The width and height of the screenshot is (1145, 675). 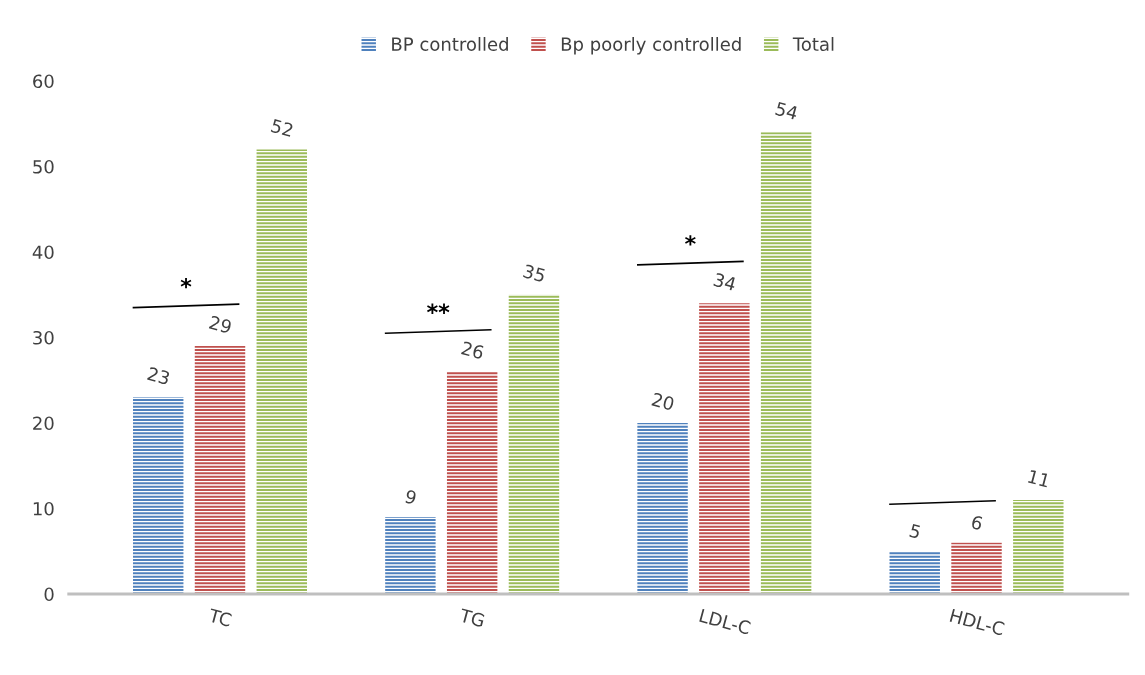 I want to click on data-label: 34, so click(x=725, y=282).